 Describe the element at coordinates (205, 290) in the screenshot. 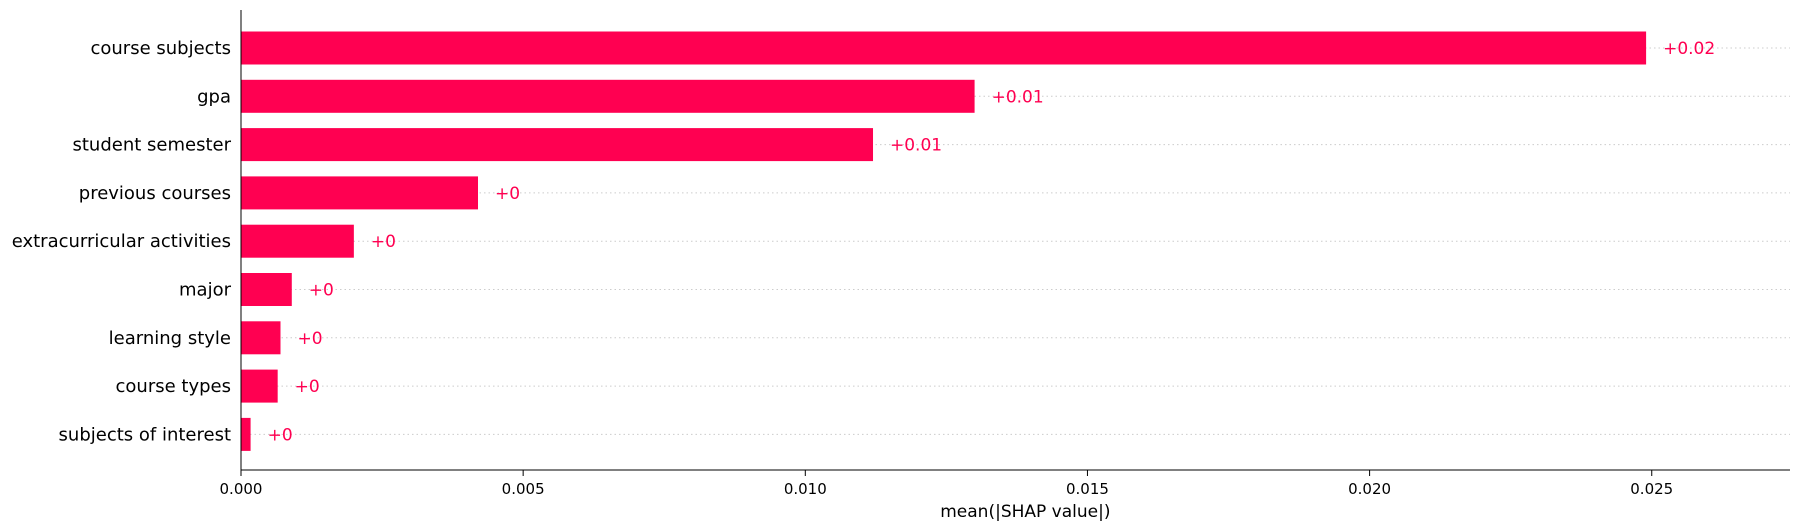

I see `category-label: major` at that location.